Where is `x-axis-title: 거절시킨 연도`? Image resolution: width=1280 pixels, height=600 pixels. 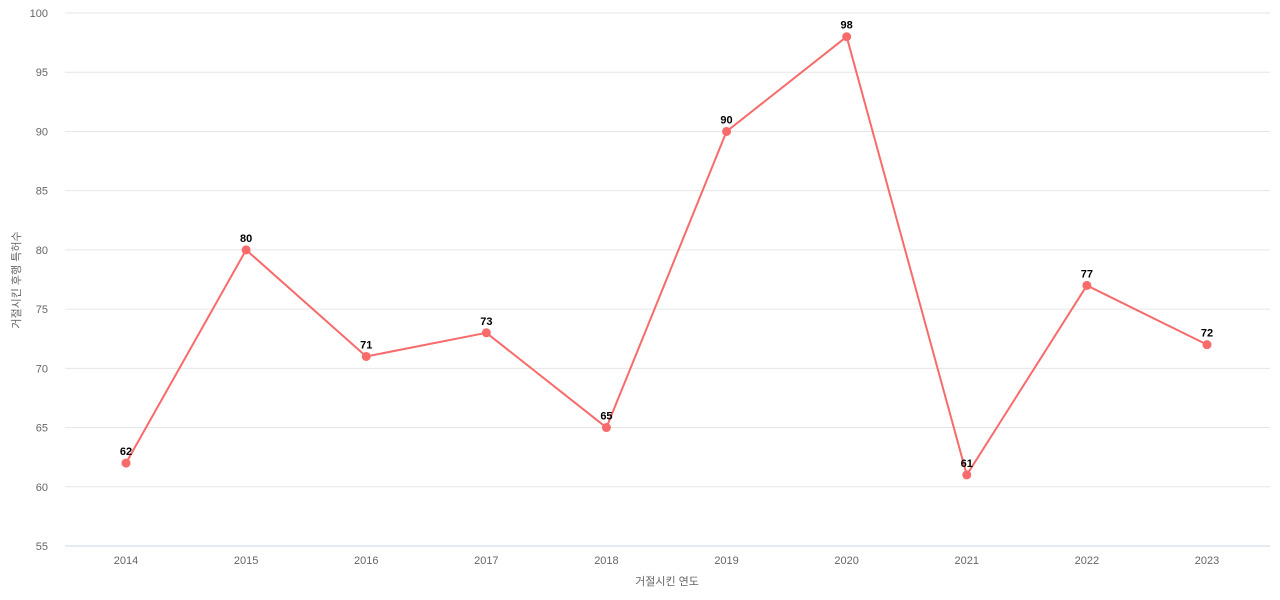 x-axis-title: 거절시킨 연도 is located at coordinates (667, 582).